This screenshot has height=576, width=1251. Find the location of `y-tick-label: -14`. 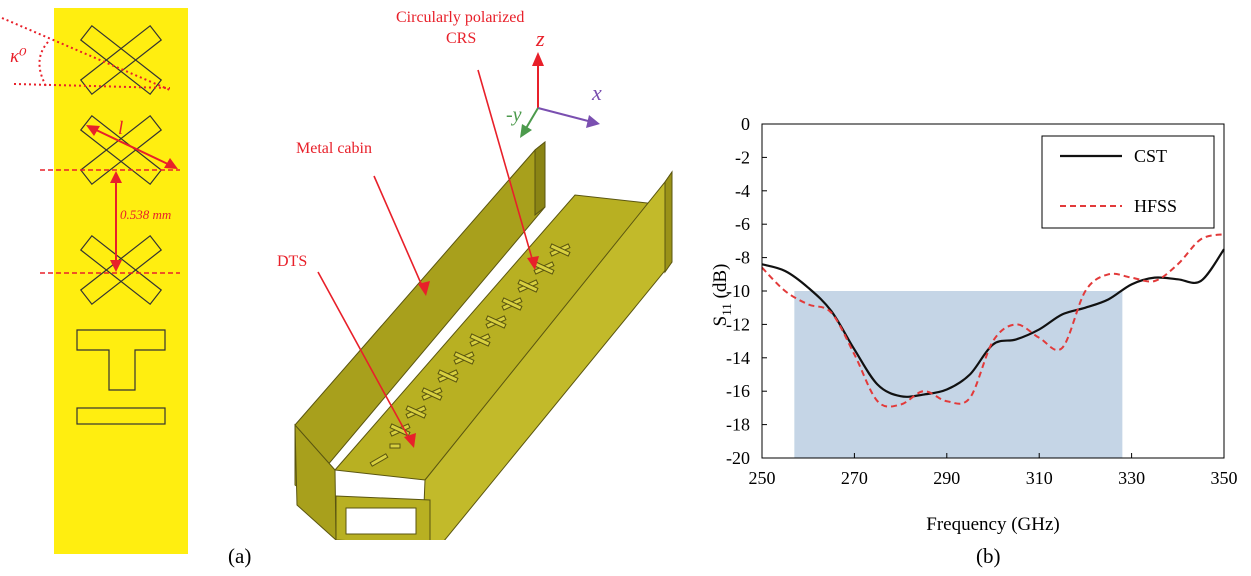

y-tick-label: -14 is located at coordinates (738, 358).